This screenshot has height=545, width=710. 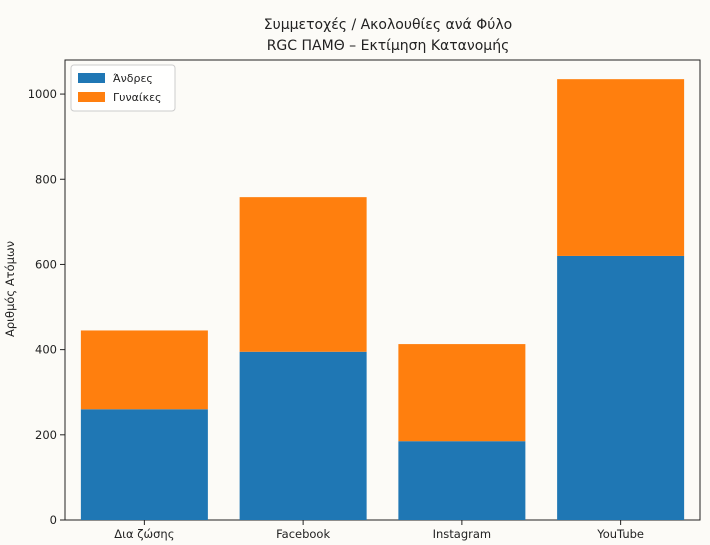 What do you see at coordinates (462, 534) in the screenshot?
I see `x-tick-label: Instagram` at bounding box center [462, 534].